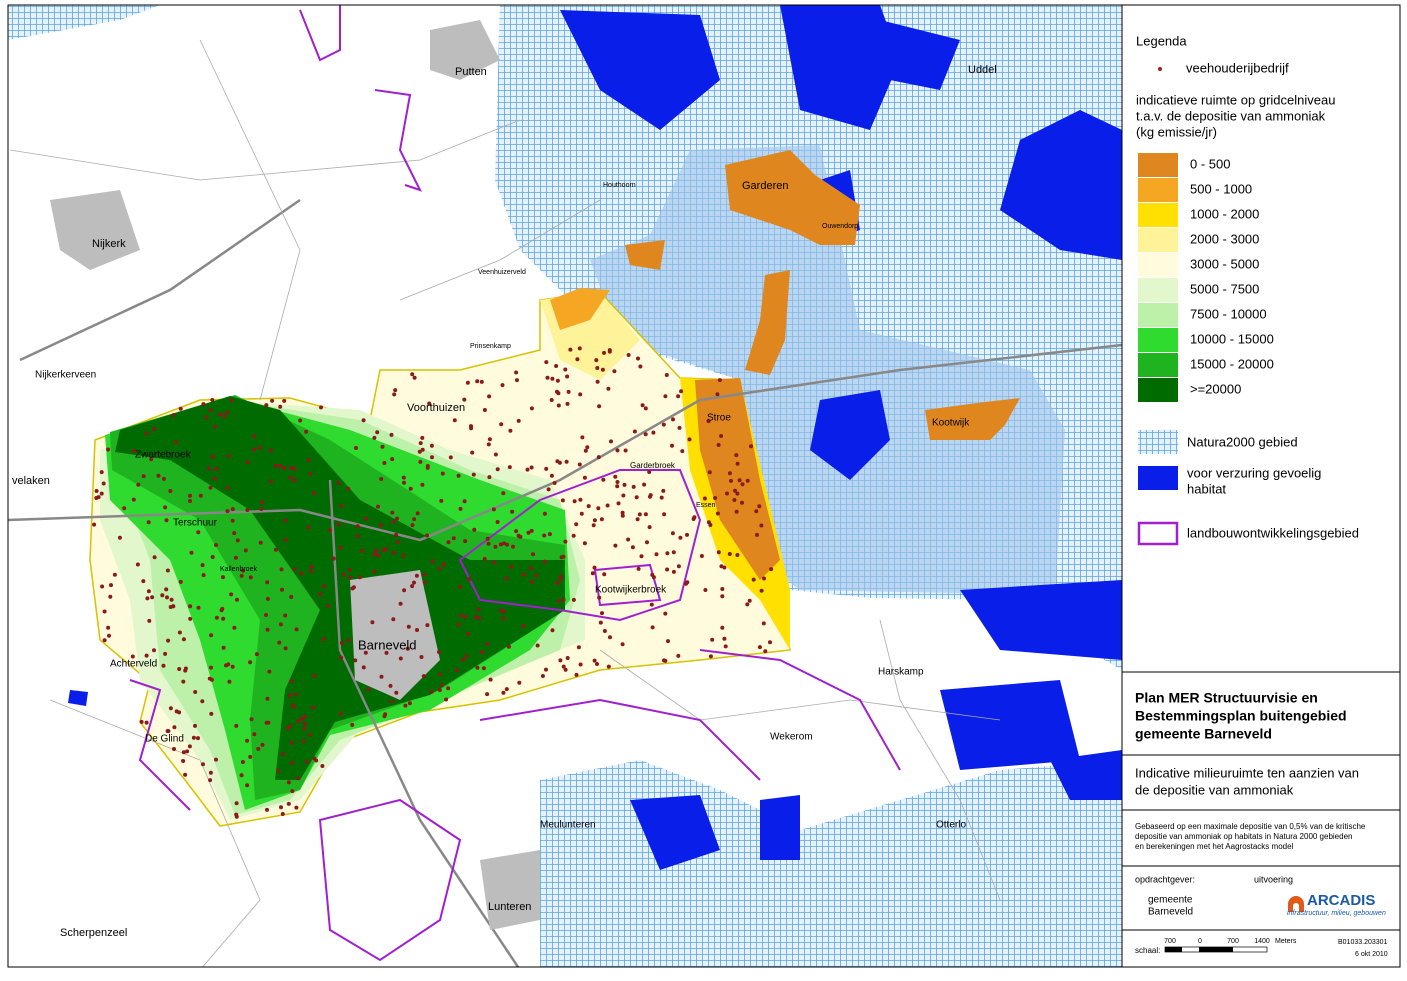 The width and height of the screenshot is (1407, 981). I want to click on place-label: Stroe, so click(719, 418).